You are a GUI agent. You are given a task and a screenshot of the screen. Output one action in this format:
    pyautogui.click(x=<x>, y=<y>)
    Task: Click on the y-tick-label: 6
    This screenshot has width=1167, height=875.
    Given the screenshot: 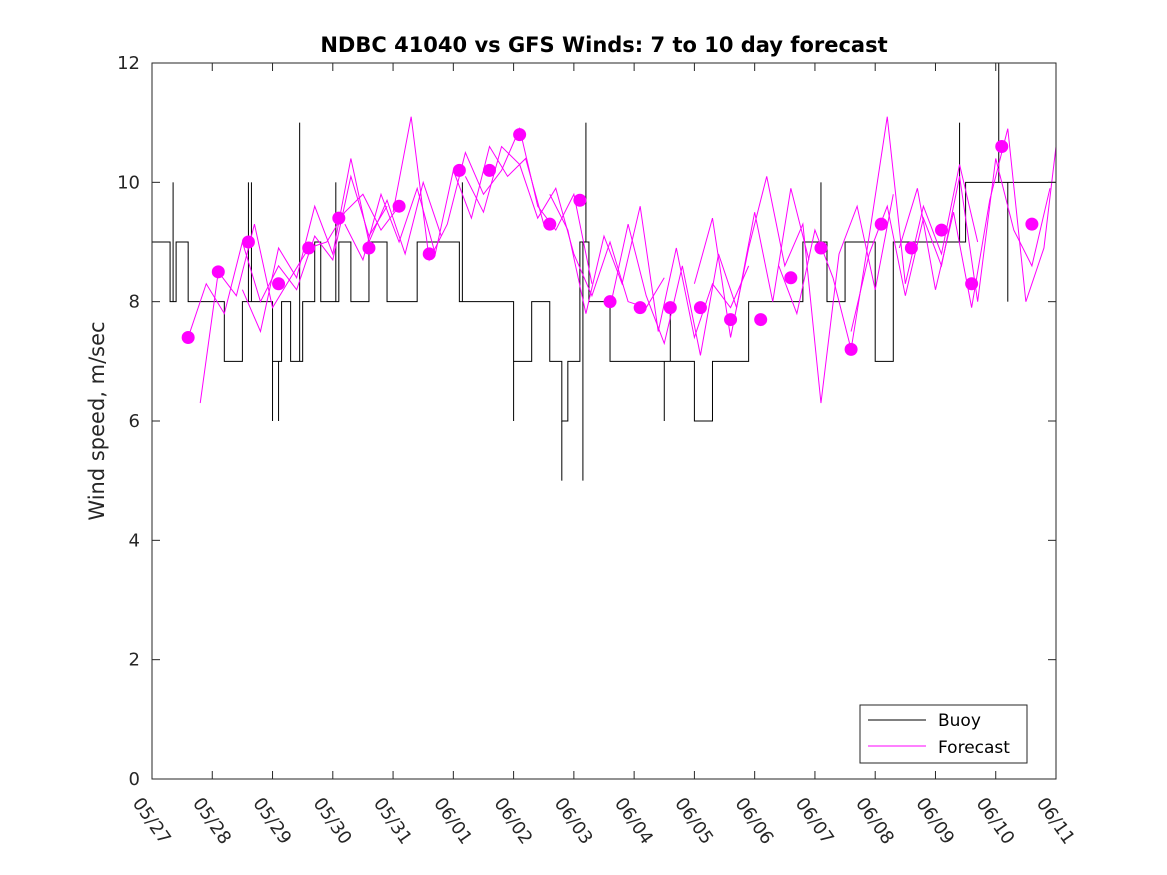 What is the action you would take?
    pyautogui.click(x=134, y=421)
    